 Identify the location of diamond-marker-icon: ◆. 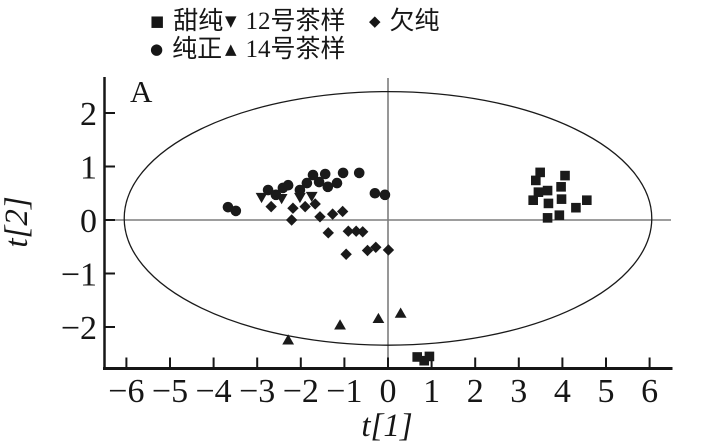
(375, 21).